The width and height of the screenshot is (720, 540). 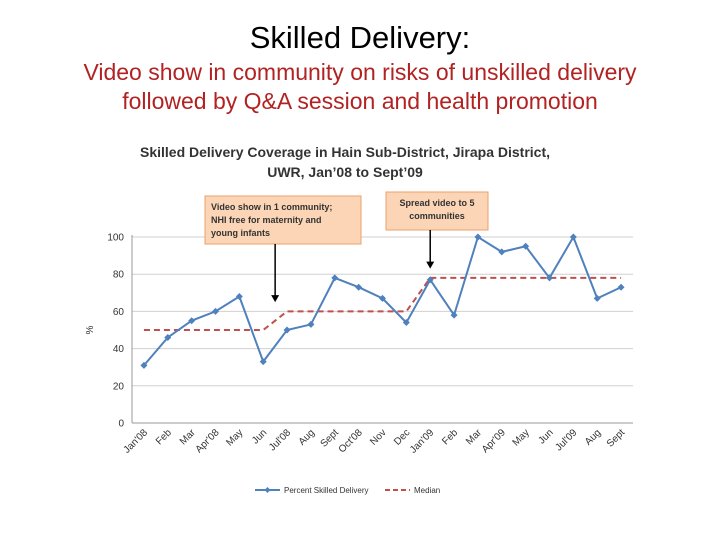 I want to click on median-line, so click(x=382, y=303).